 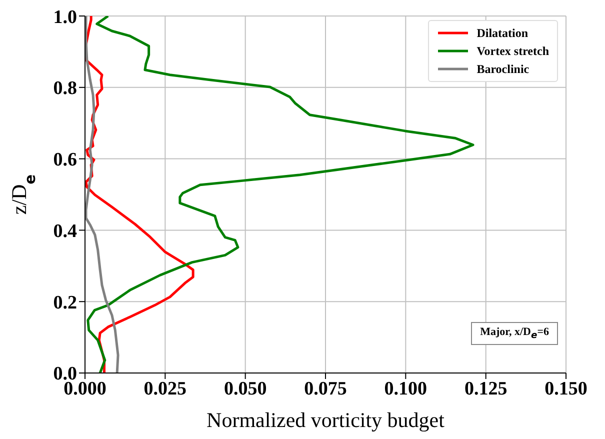 What do you see at coordinates (503, 69) in the screenshot?
I see `legend-label: Baroclinic` at bounding box center [503, 69].